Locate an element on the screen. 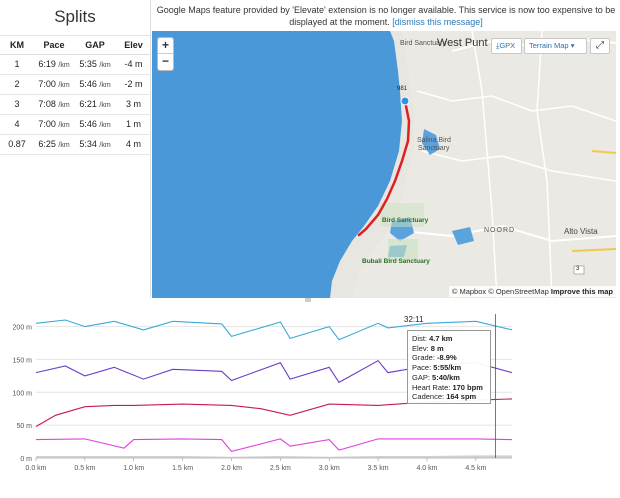 Image resolution: width=620 pixels, height=498 pixels. col-pace: Pace is located at coordinates (54, 45).